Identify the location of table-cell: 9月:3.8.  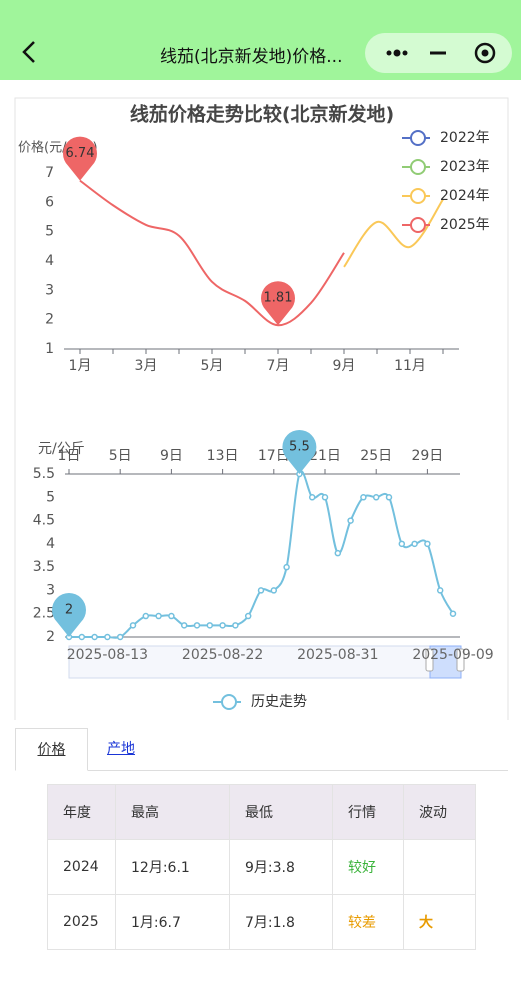
(281, 867).